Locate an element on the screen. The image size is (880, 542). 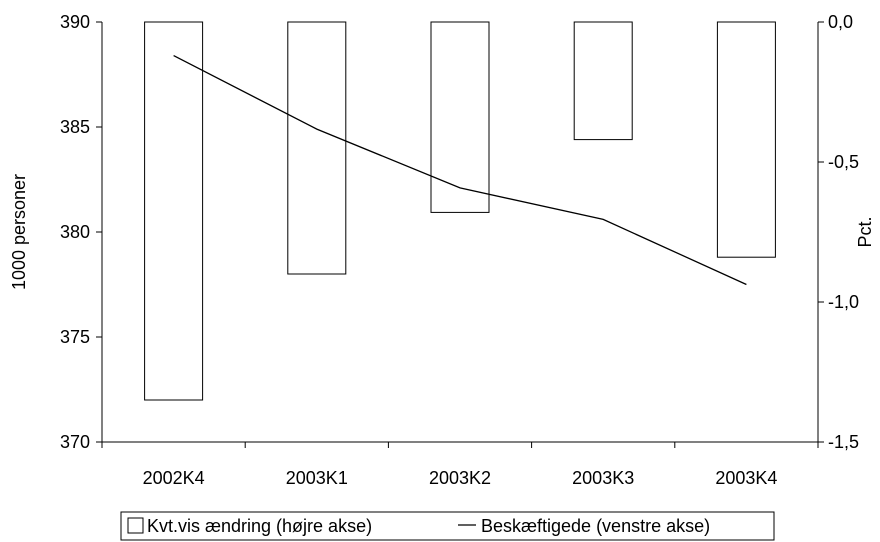
legend-bar-label: Kvt.vis ændring (højre akse) is located at coordinates (259, 526).